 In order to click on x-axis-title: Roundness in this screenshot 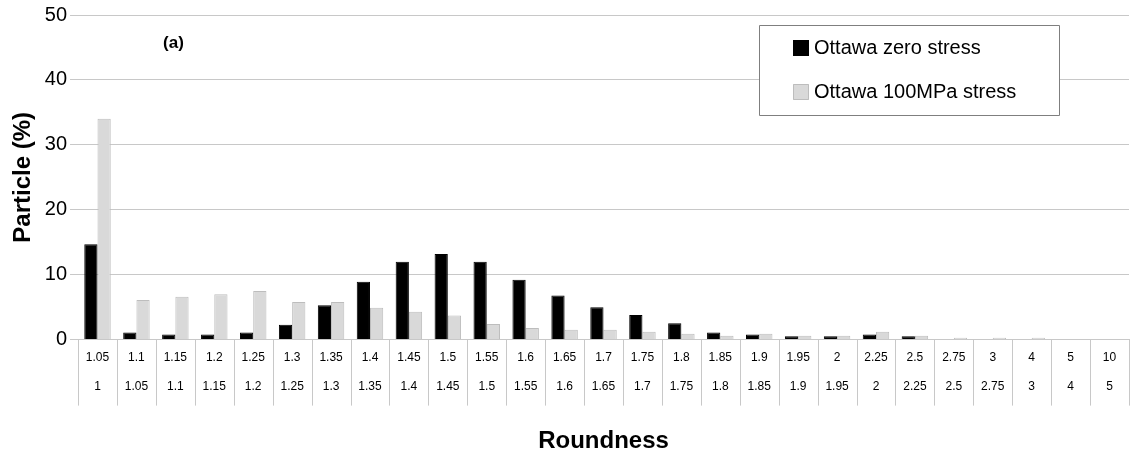, I will do `click(603, 440)`.